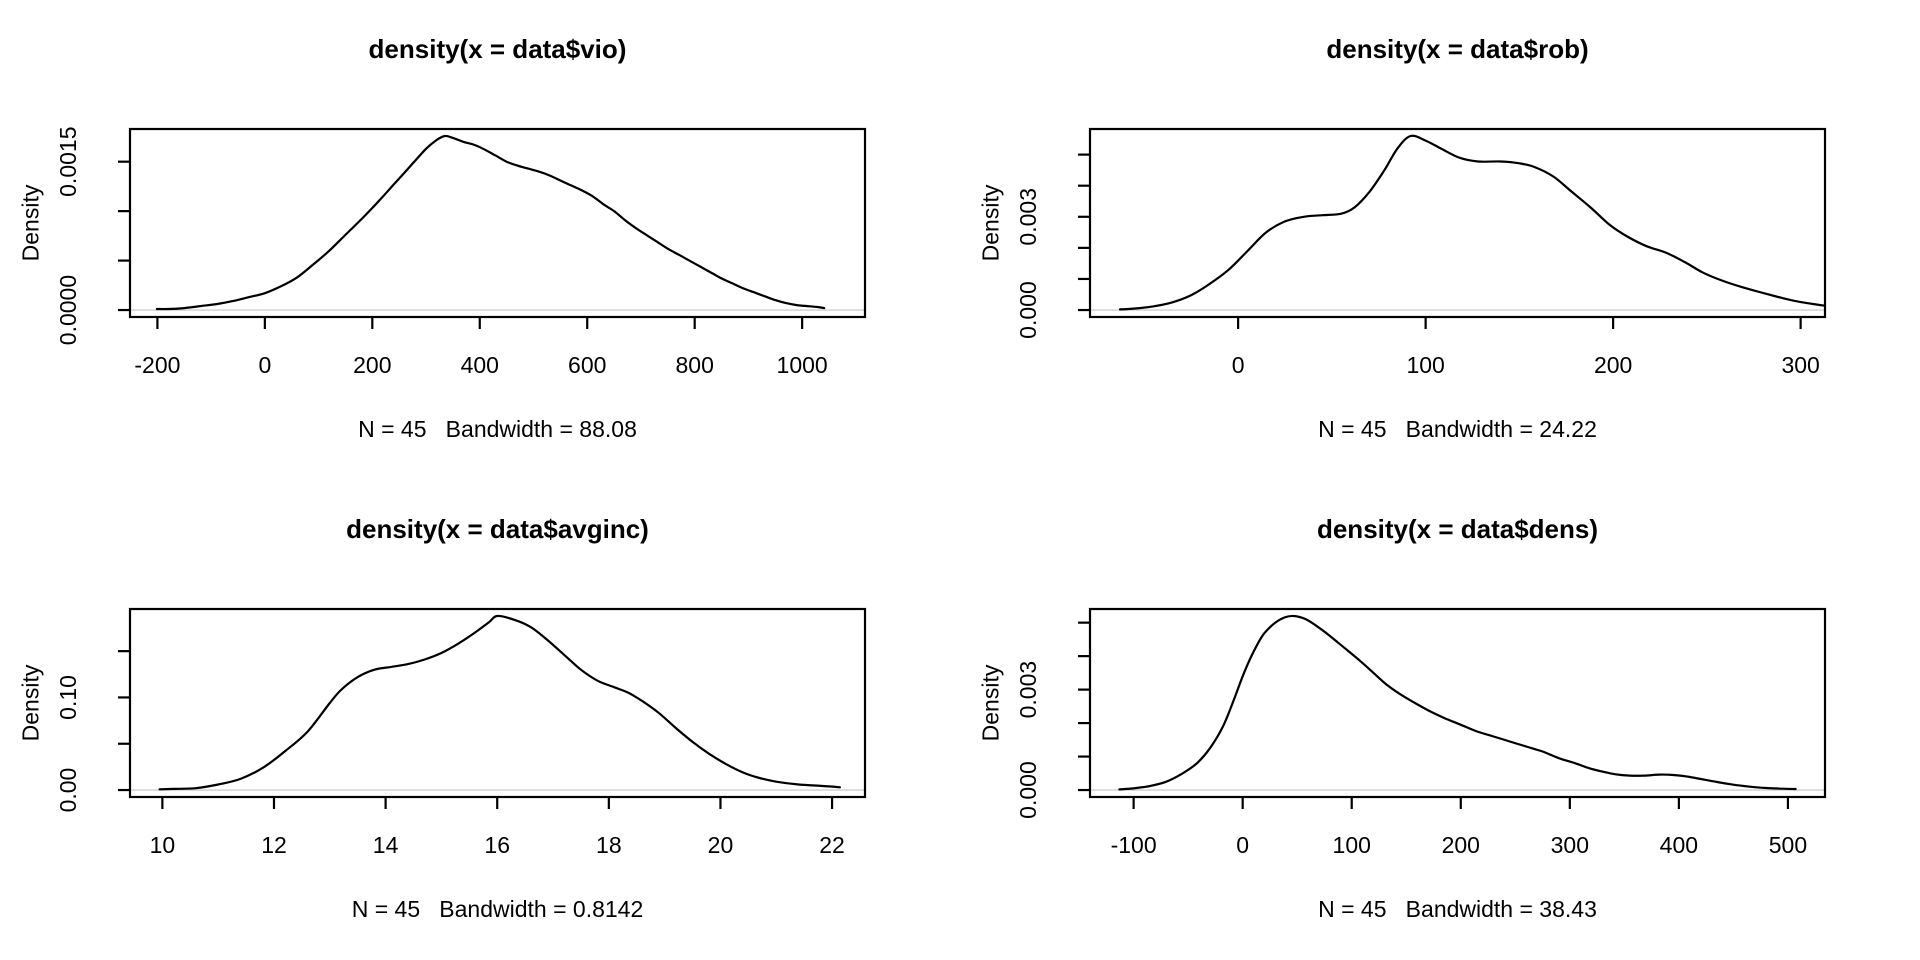  I want to click on panel-title: density(x = data$rob), so click(1457, 49).